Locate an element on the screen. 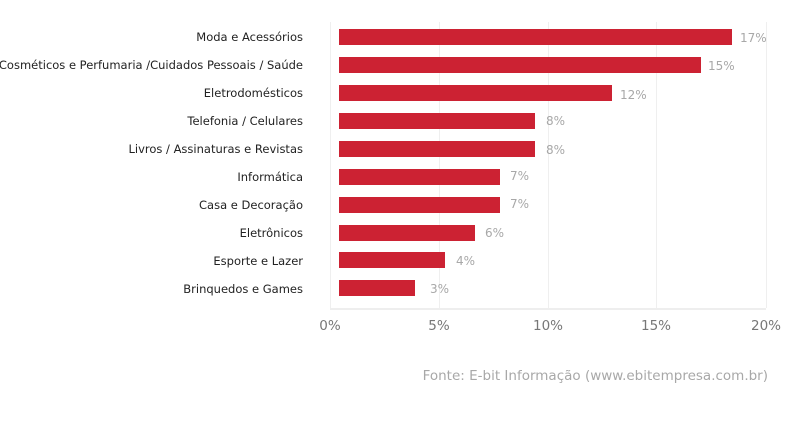 The image size is (799, 421). category-label: Brinquedos e Games is located at coordinates (243, 289).